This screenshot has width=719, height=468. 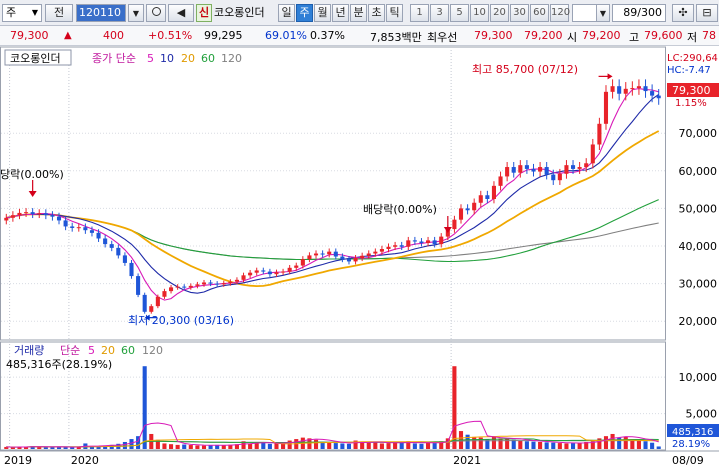 I want to click on high-price: 79,600, so click(x=663, y=35).